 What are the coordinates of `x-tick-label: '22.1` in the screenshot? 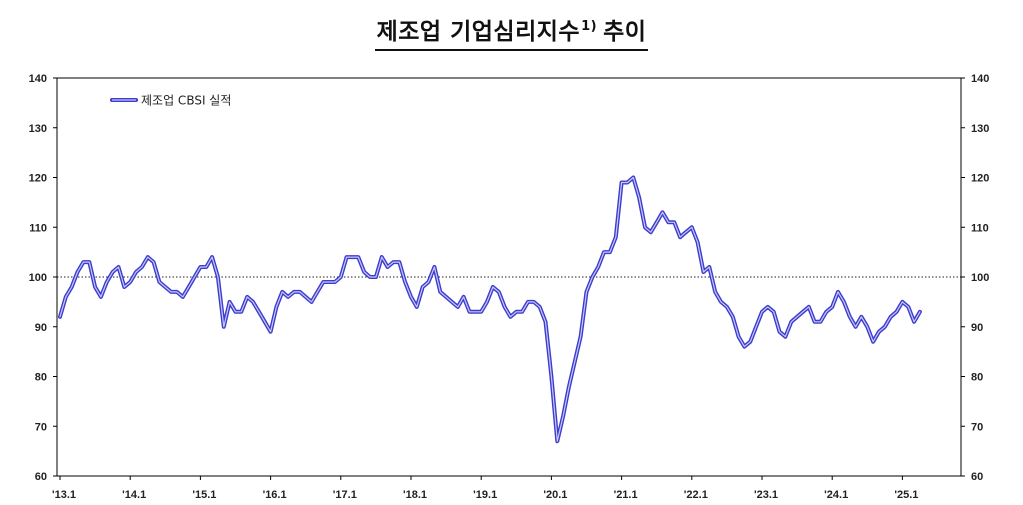 It's located at (696, 495).